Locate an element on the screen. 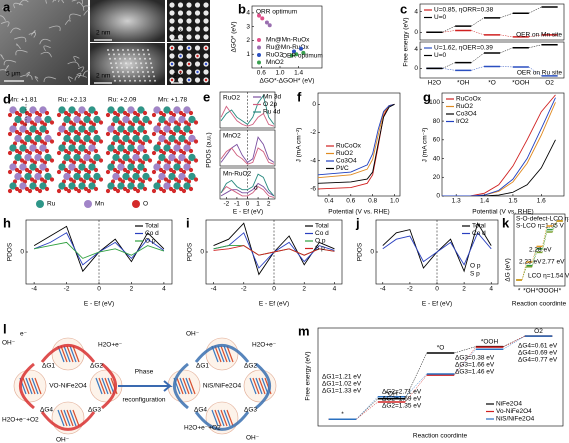 Image resolution: width=569 pixels, height=443 pixels. y-tick-label: 20 is located at coordinates (437, 177).